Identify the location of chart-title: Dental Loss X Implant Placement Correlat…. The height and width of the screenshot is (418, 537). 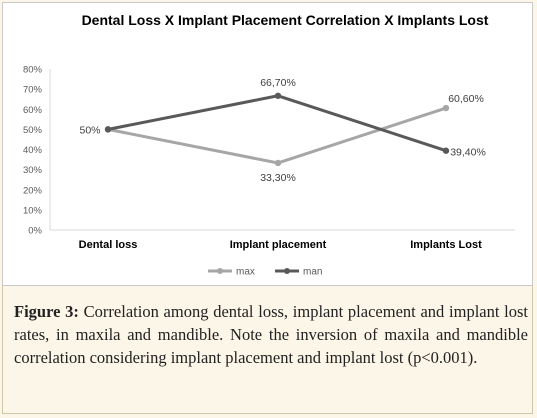
(285, 20).